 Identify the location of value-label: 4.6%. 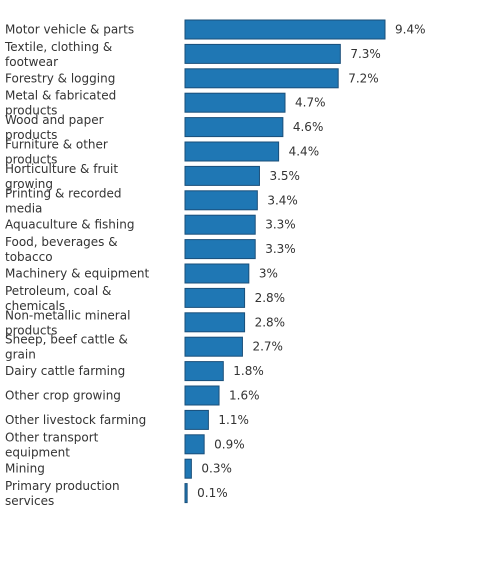
(308, 127).